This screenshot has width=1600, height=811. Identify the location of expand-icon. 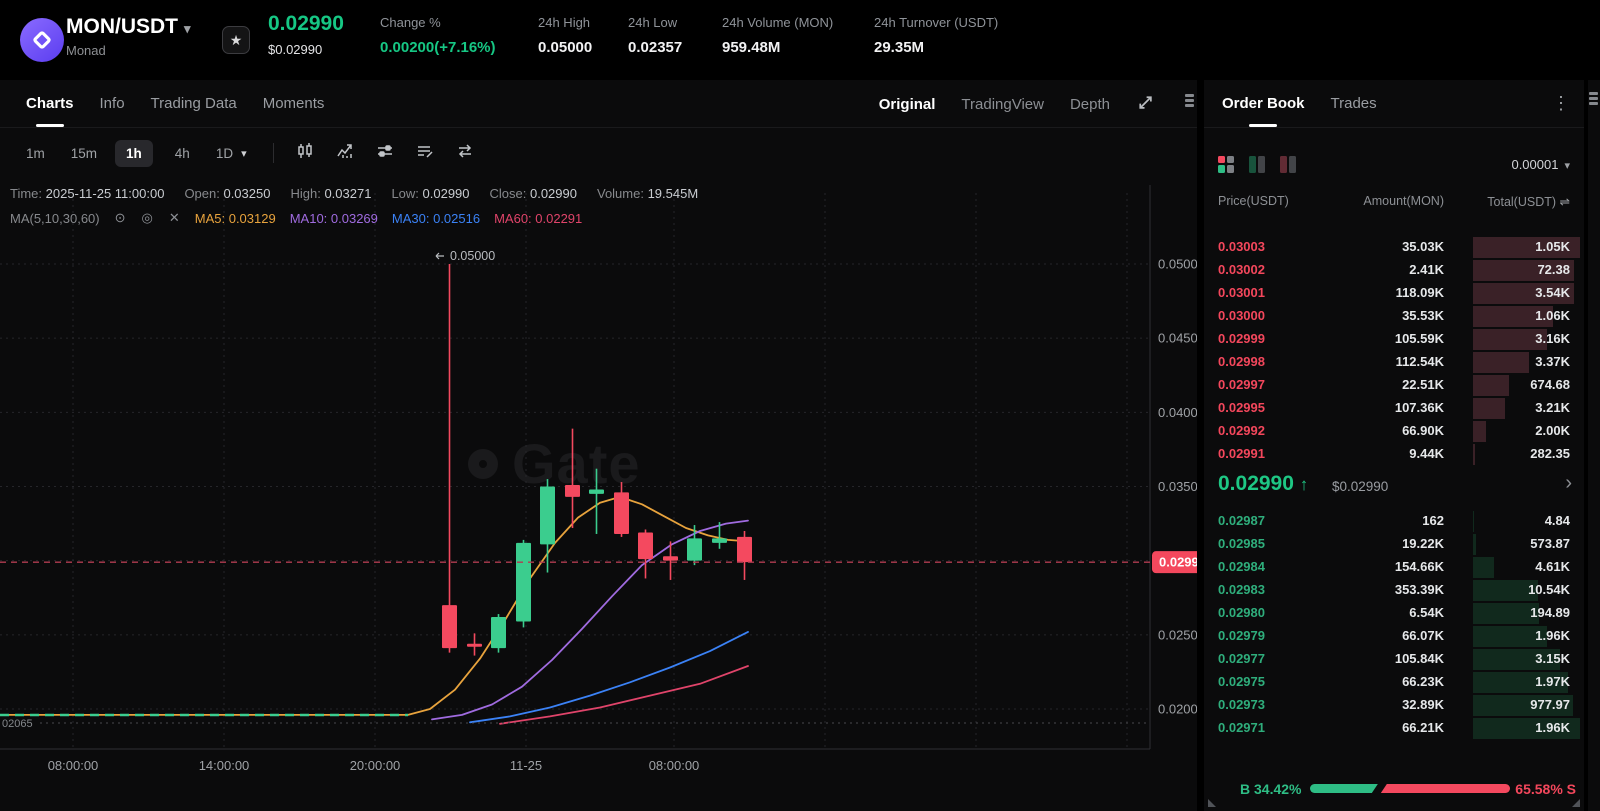
(1144, 104).